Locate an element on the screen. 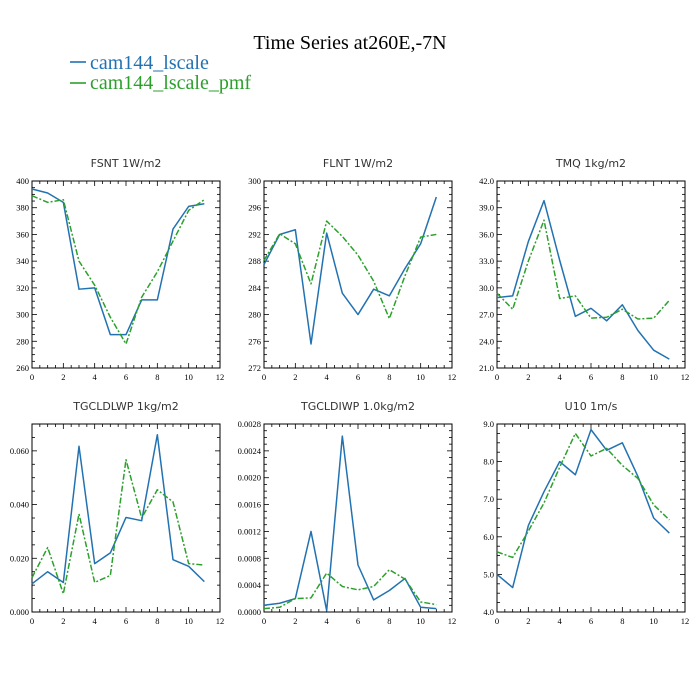 The image size is (700, 700). y-tick-label: 9.0 is located at coordinates (488, 424).